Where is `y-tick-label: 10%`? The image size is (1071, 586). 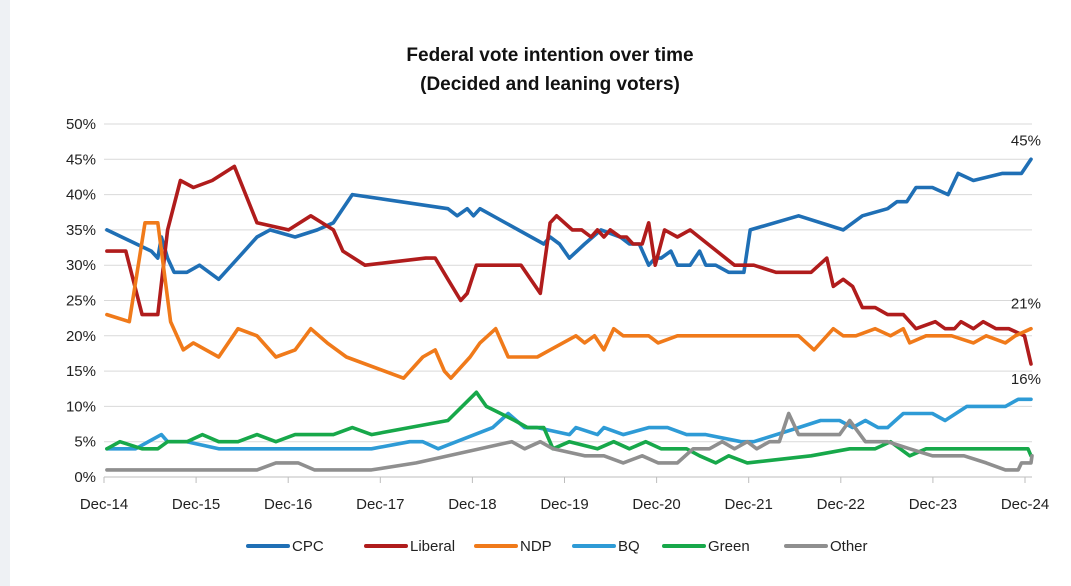
y-tick-label: 10% is located at coordinates (81, 406).